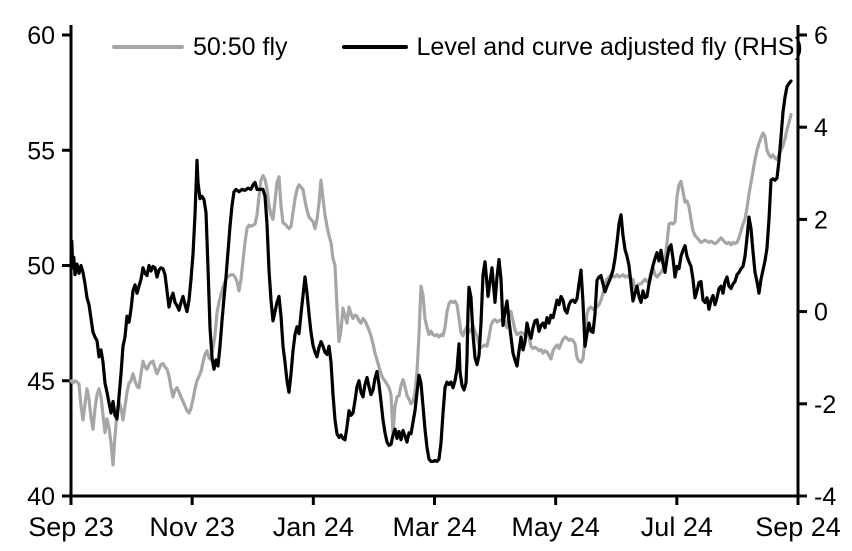 The image size is (852, 551). What do you see at coordinates (825, 405) in the screenshot?
I see `y-right-tick-label: -2` at bounding box center [825, 405].